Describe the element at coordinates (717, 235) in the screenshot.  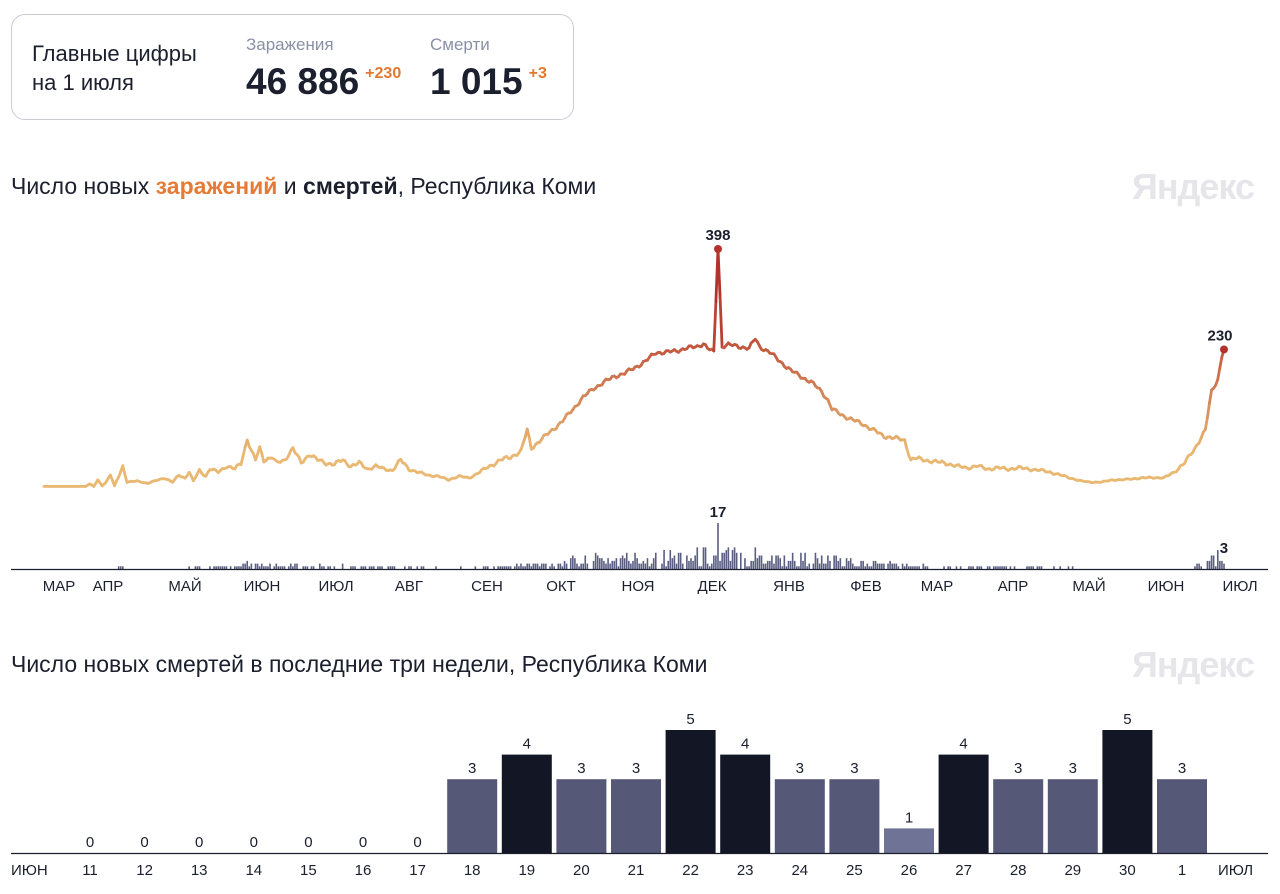
I see `peak-label: 398` at that location.